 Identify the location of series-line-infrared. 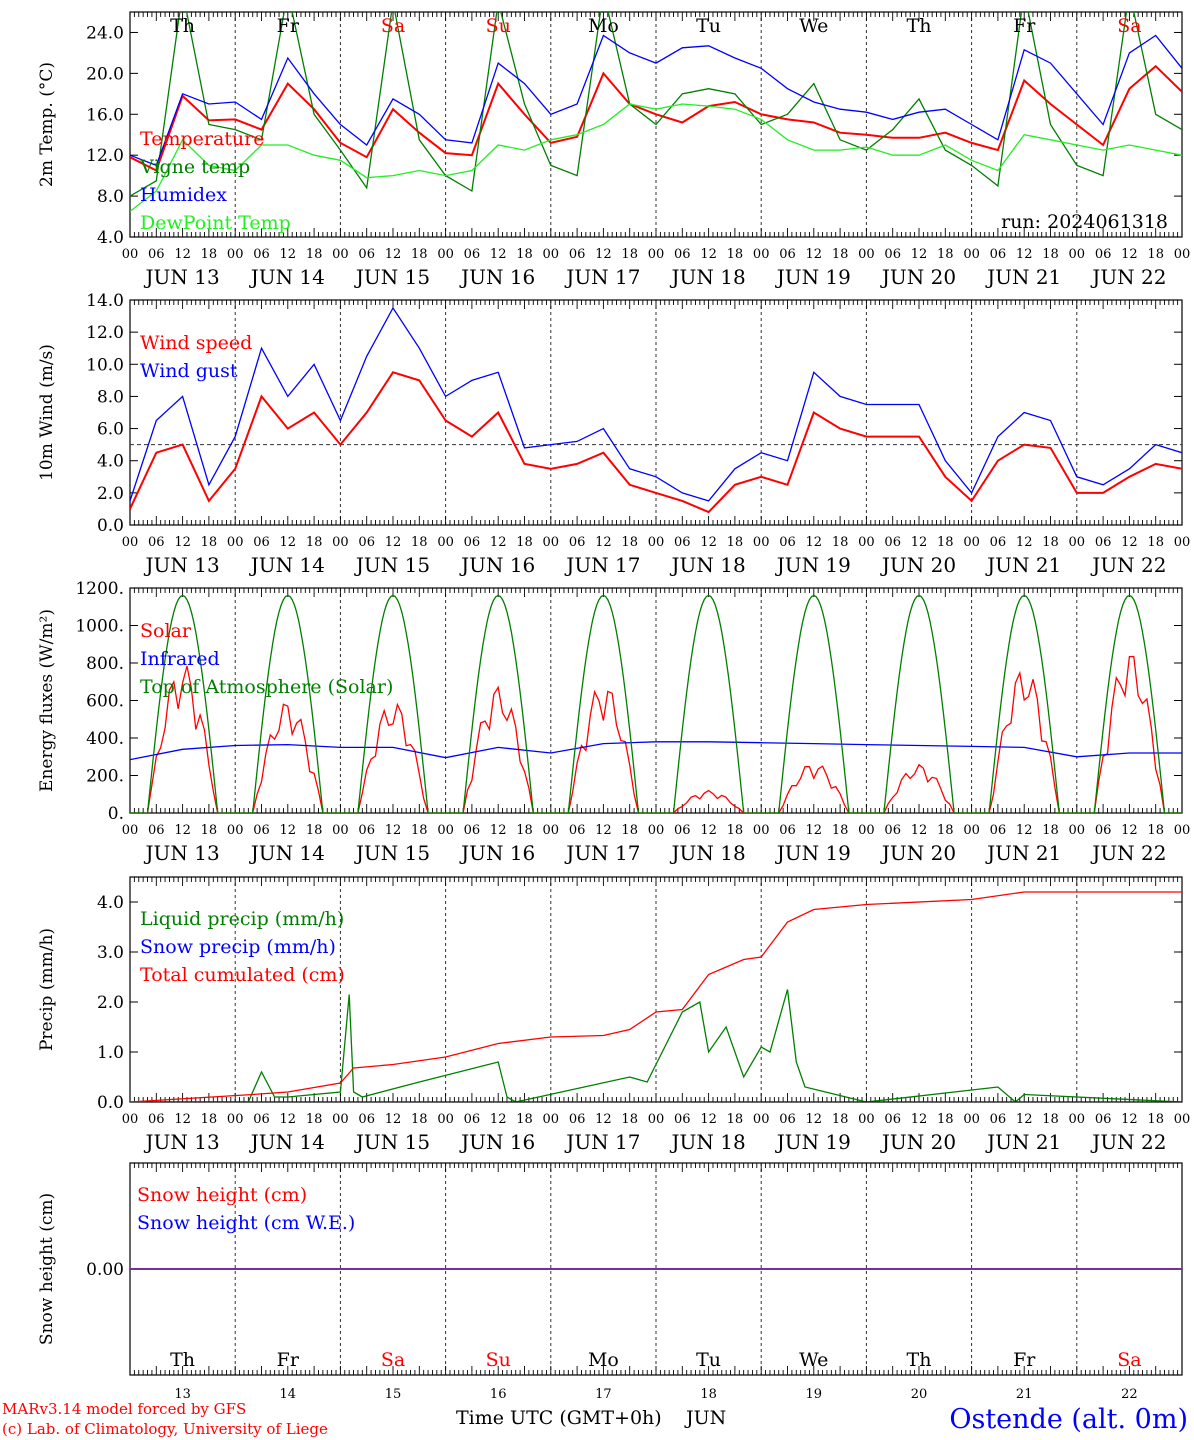
(656, 751).